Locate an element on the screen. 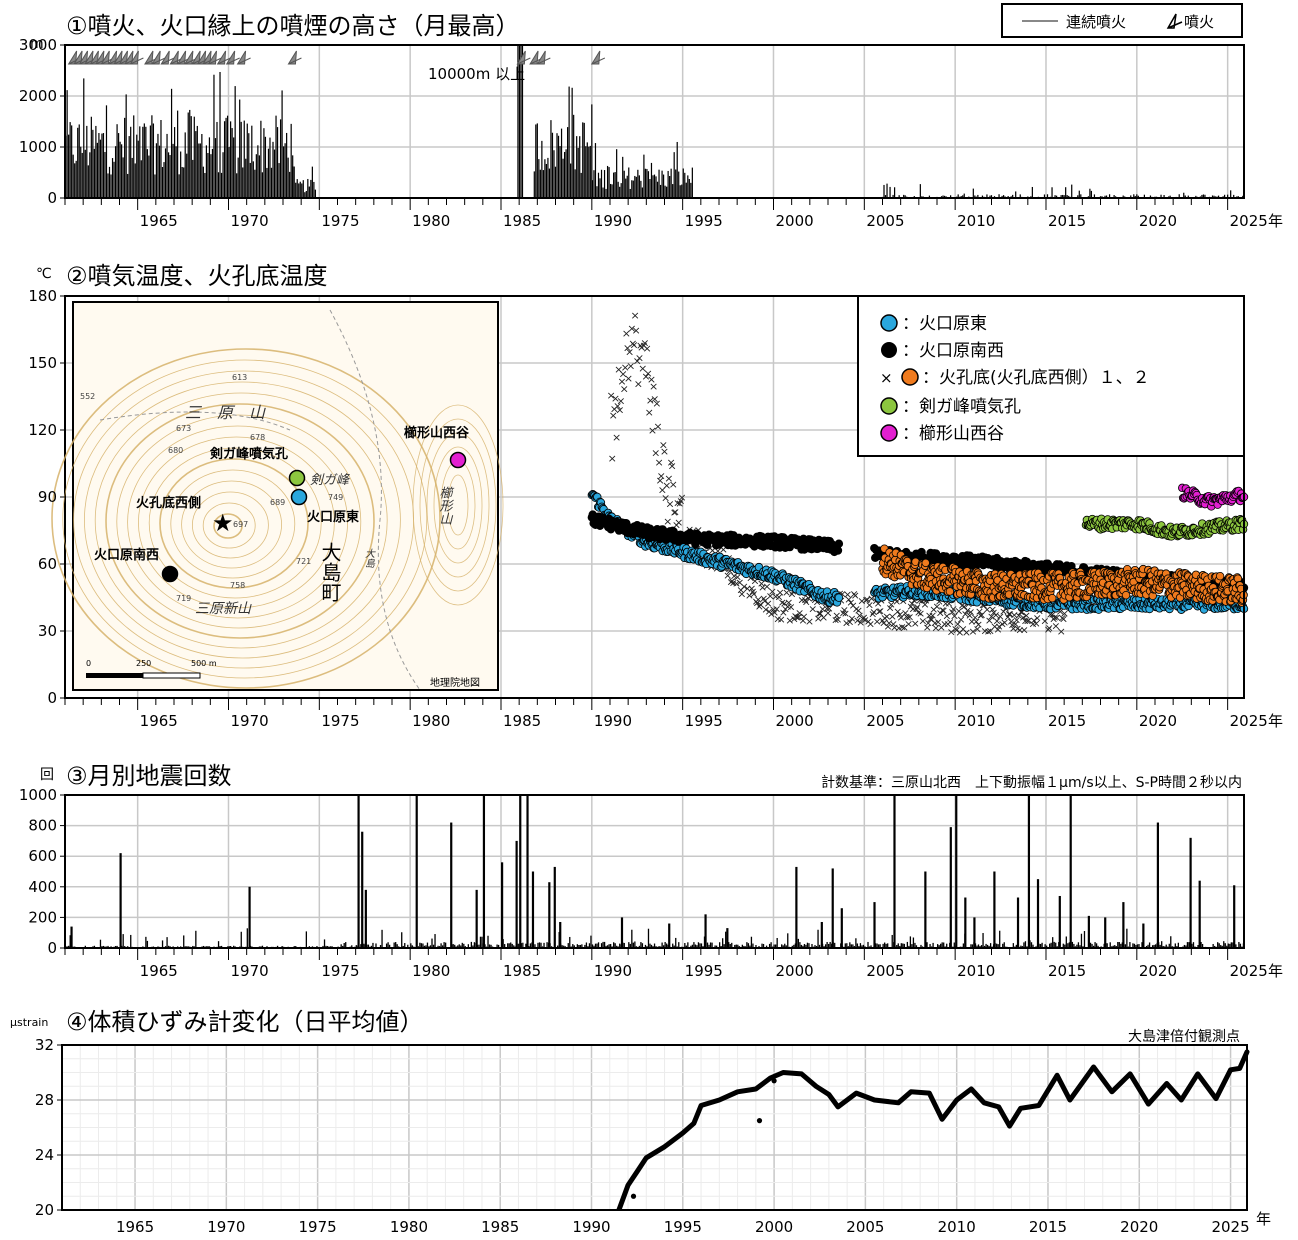  x-tick-label: 1980 is located at coordinates (431, 221).